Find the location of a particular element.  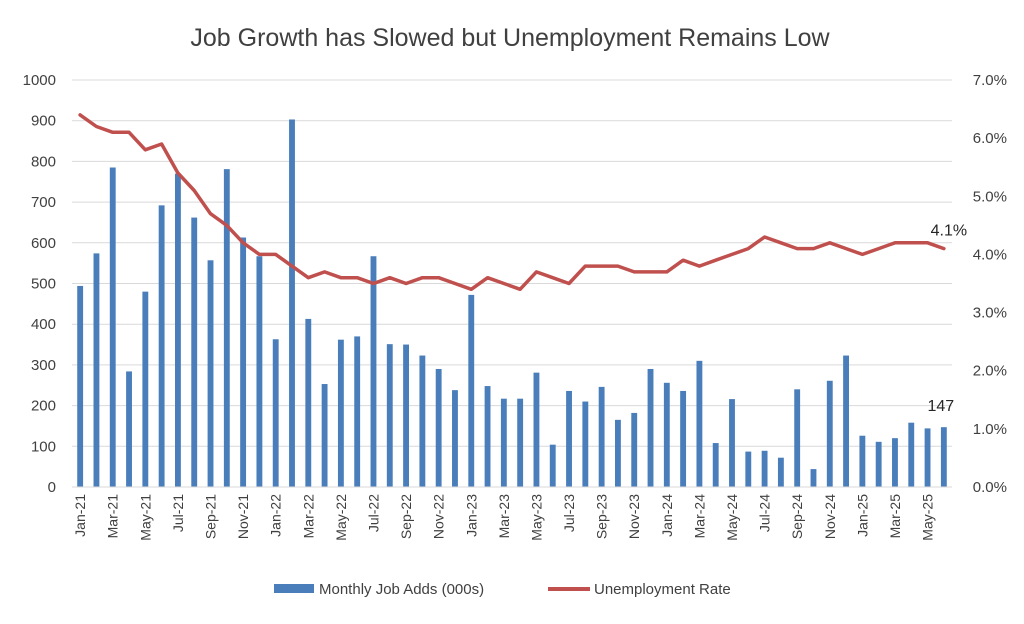

left-tick-label: 900 is located at coordinates (43, 121).